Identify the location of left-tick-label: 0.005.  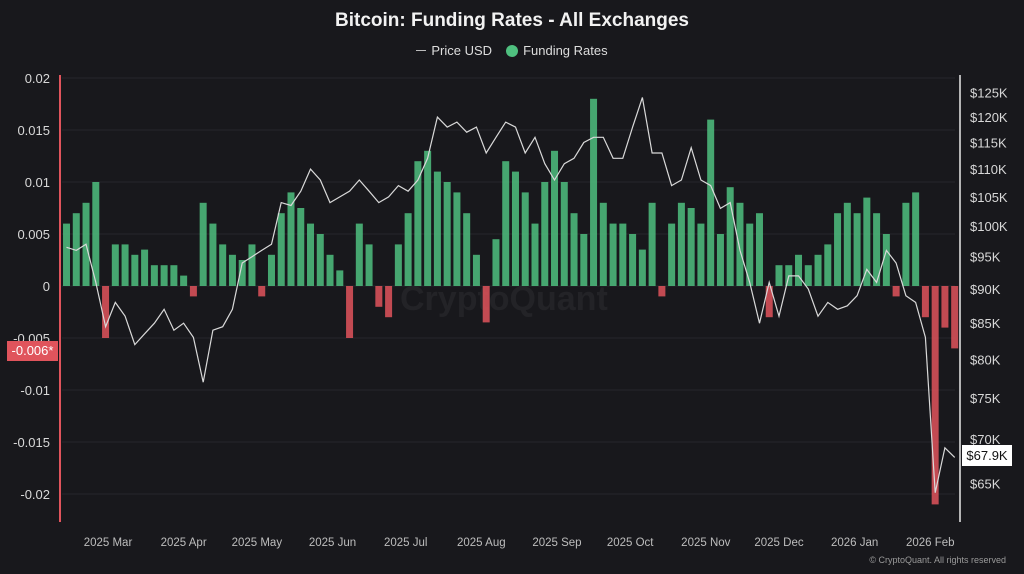
(33, 234).